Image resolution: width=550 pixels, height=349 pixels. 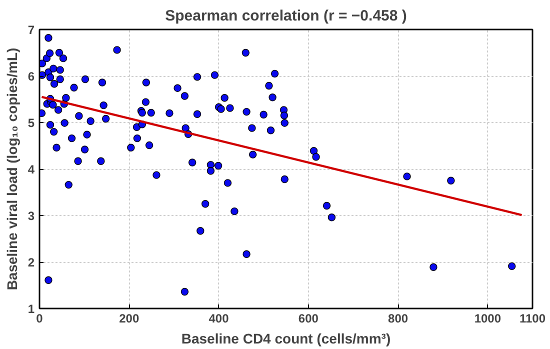 I want to click on y-tick-label: 3, so click(x=31, y=216).